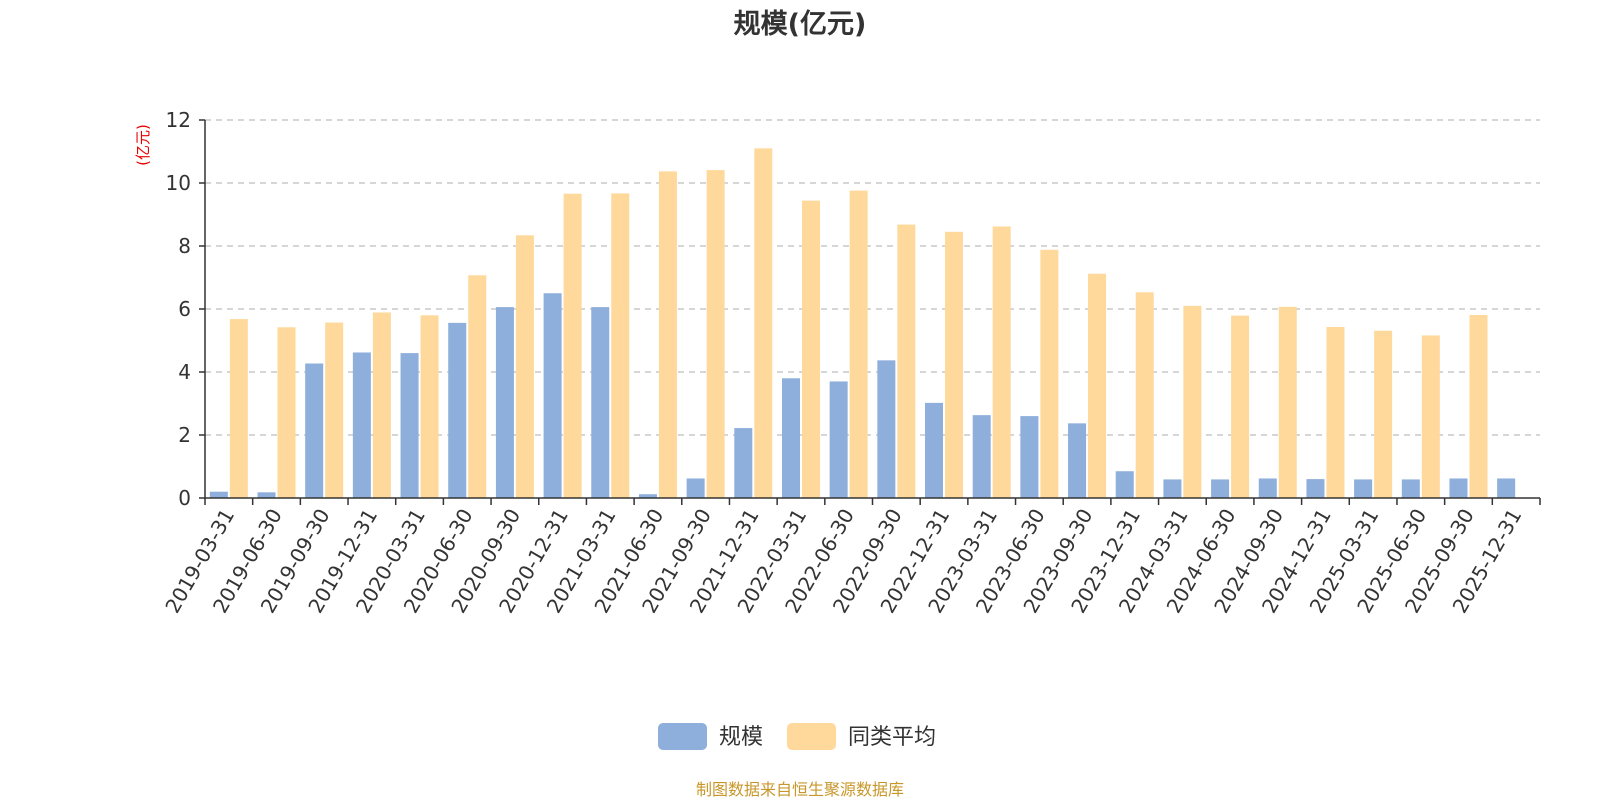 This screenshot has width=1600, height=800. Describe the element at coordinates (184, 498) in the screenshot. I see `y-tick-label: 0` at that location.